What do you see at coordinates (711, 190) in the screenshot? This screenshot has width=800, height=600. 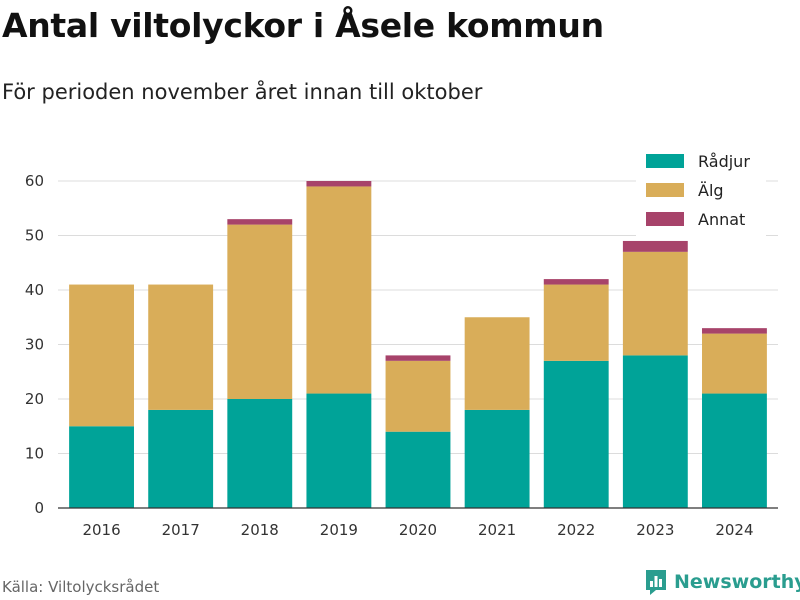 I see `legend-label-älg: Älg` at bounding box center [711, 190].